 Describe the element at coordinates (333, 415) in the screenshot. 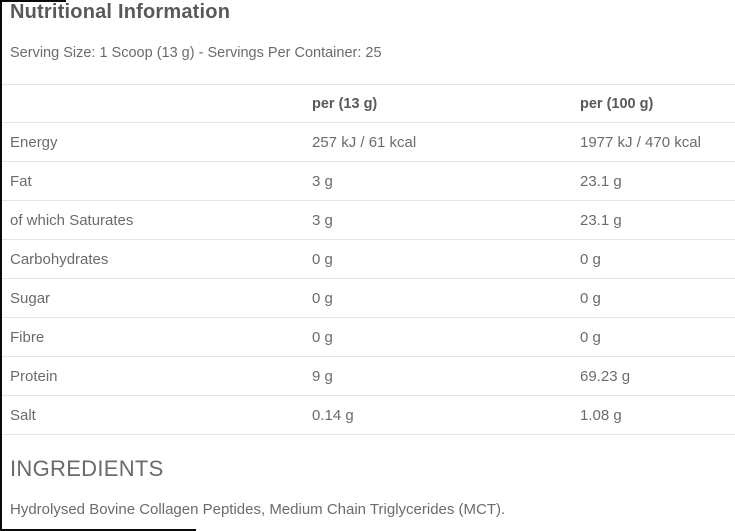

I see `row-per-13g: 0.14 g` at that location.